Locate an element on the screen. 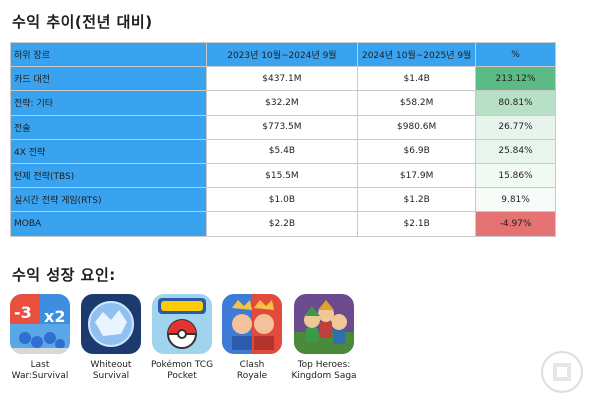 This screenshot has height=411, width=600. header-prev-period: 2023년 10월~2024년 9월 is located at coordinates (282, 54).